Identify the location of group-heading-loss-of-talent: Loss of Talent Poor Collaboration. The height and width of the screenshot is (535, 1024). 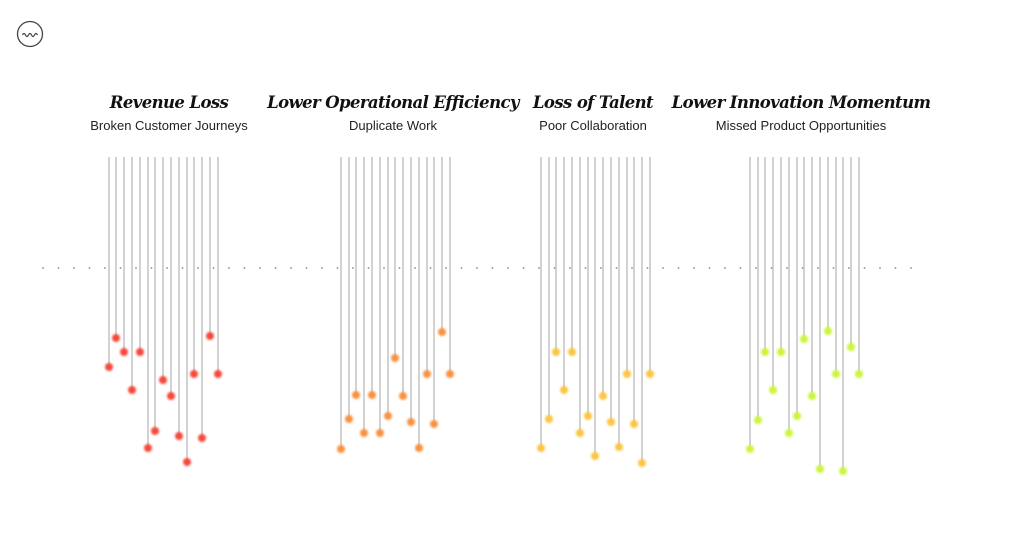
(593, 113).